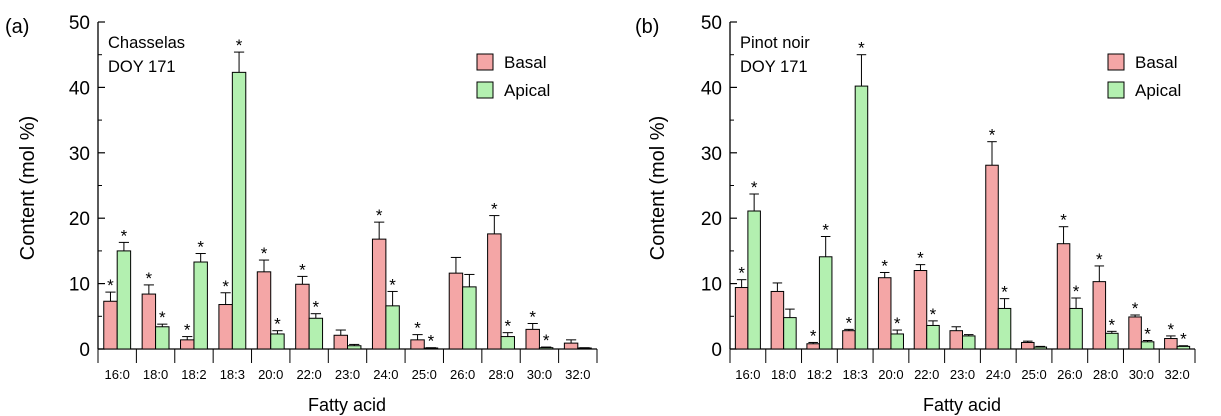 This screenshot has width=1221, height=416. Describe the element at coordinates (146, 43) in the screenshot. I see `annotation-a-line1: Chasselas` at that location.